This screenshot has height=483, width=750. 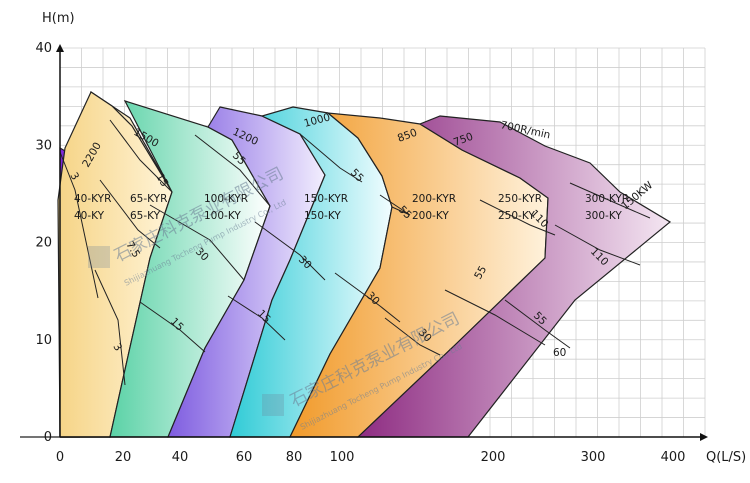 What do you see at coordinates (244, 457) in the screenshot?
I see `x-tick-label: 60` at bounding box center [244, 457].